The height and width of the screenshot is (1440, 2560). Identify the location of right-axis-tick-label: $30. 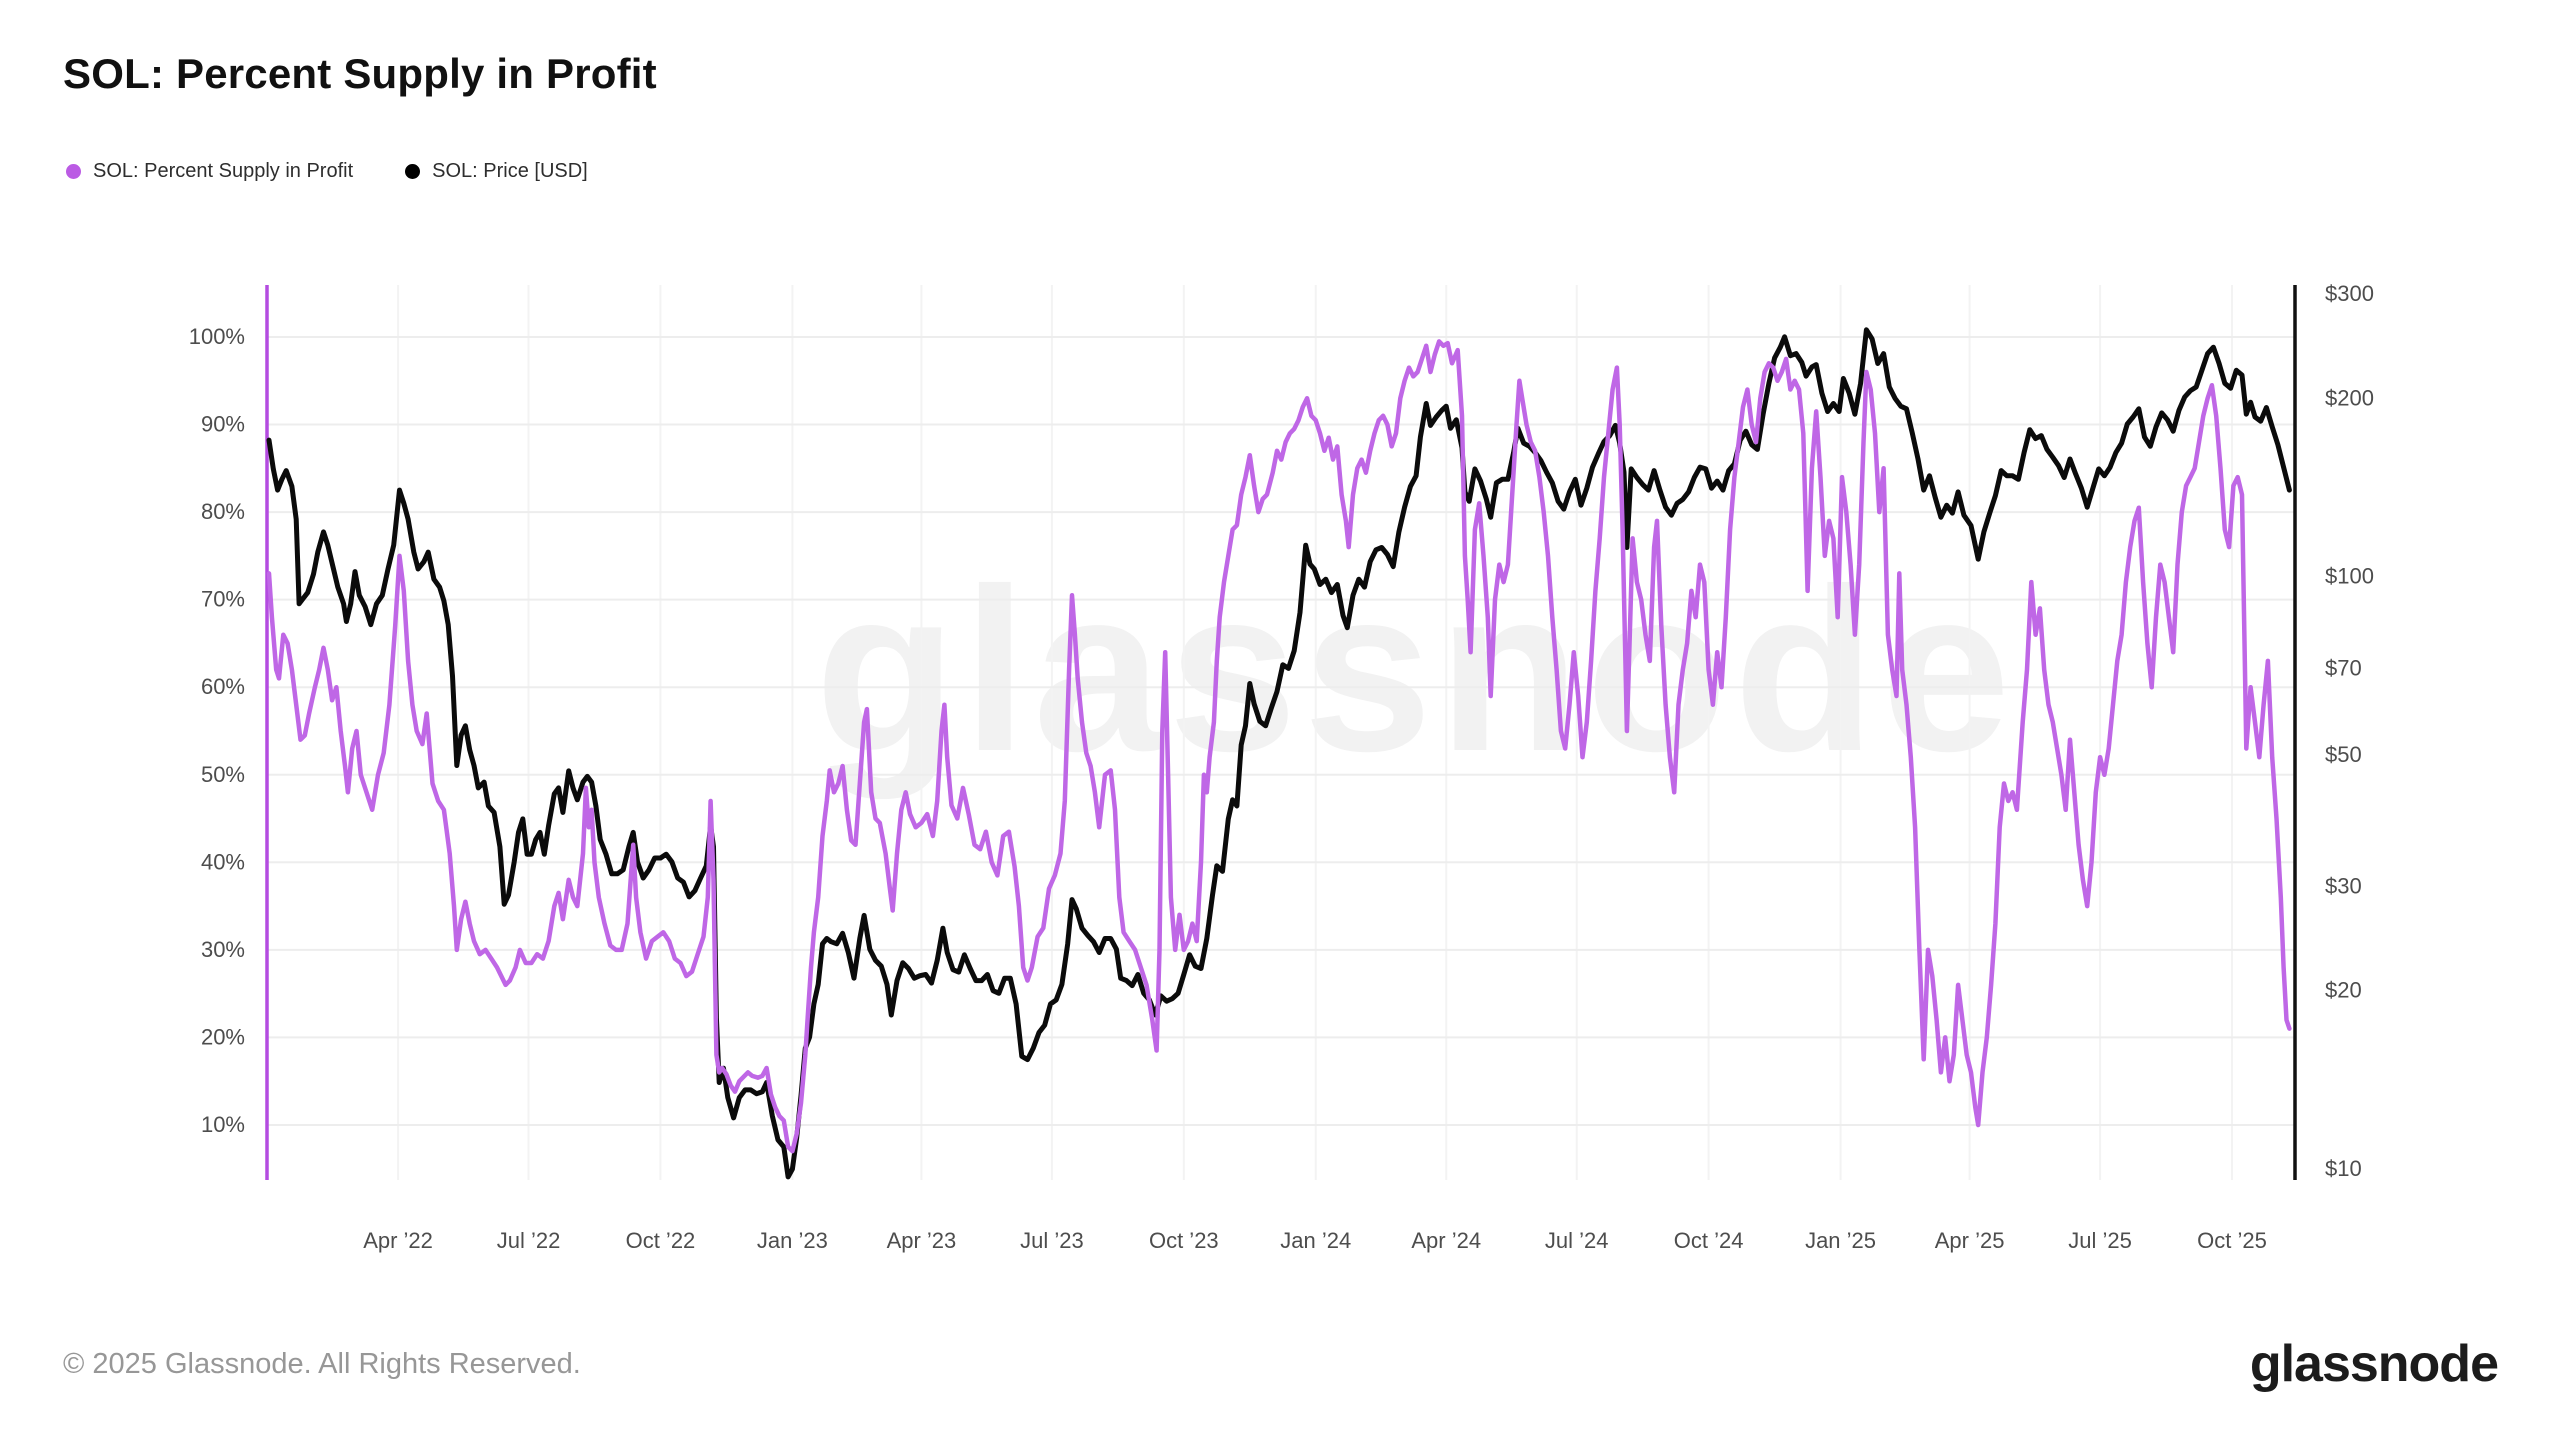
(2343, 885).